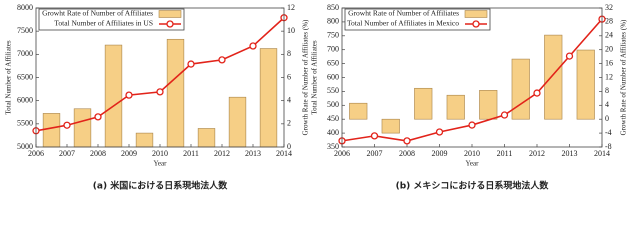 Image resolution: width=630 pixels, height=240 pixels. I want to click on y-tick-label: 600, so click(333, 76).